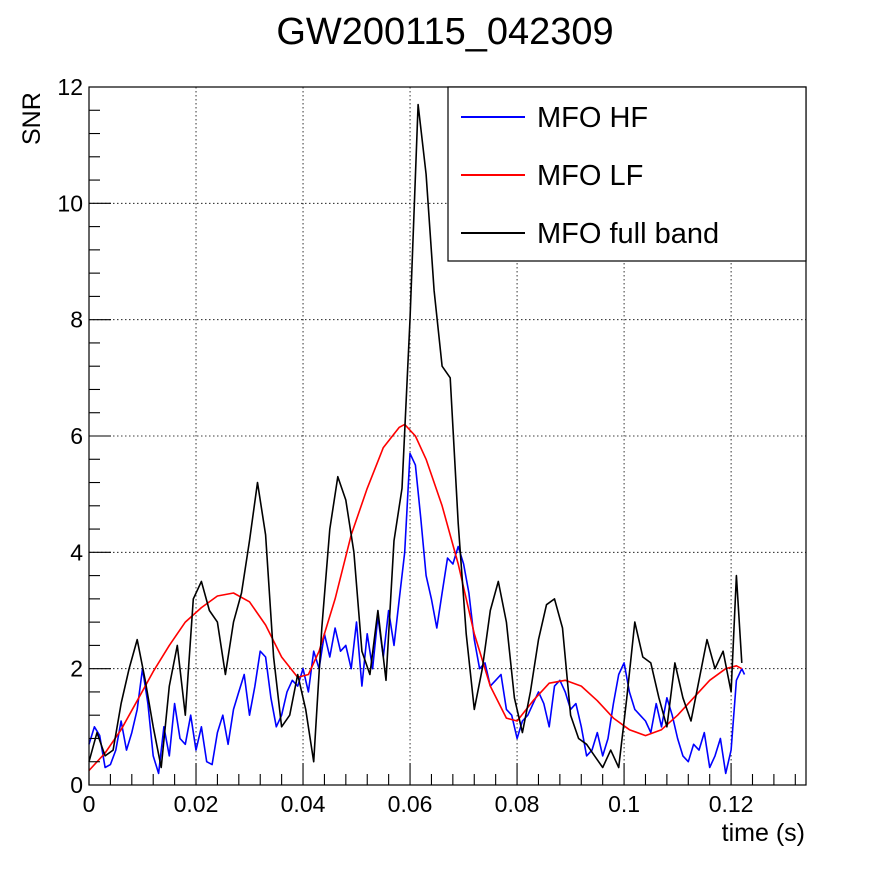 This screenshot has height=872, width=896. I want to click on x-tick-label: 0.08, so click(517, 804).